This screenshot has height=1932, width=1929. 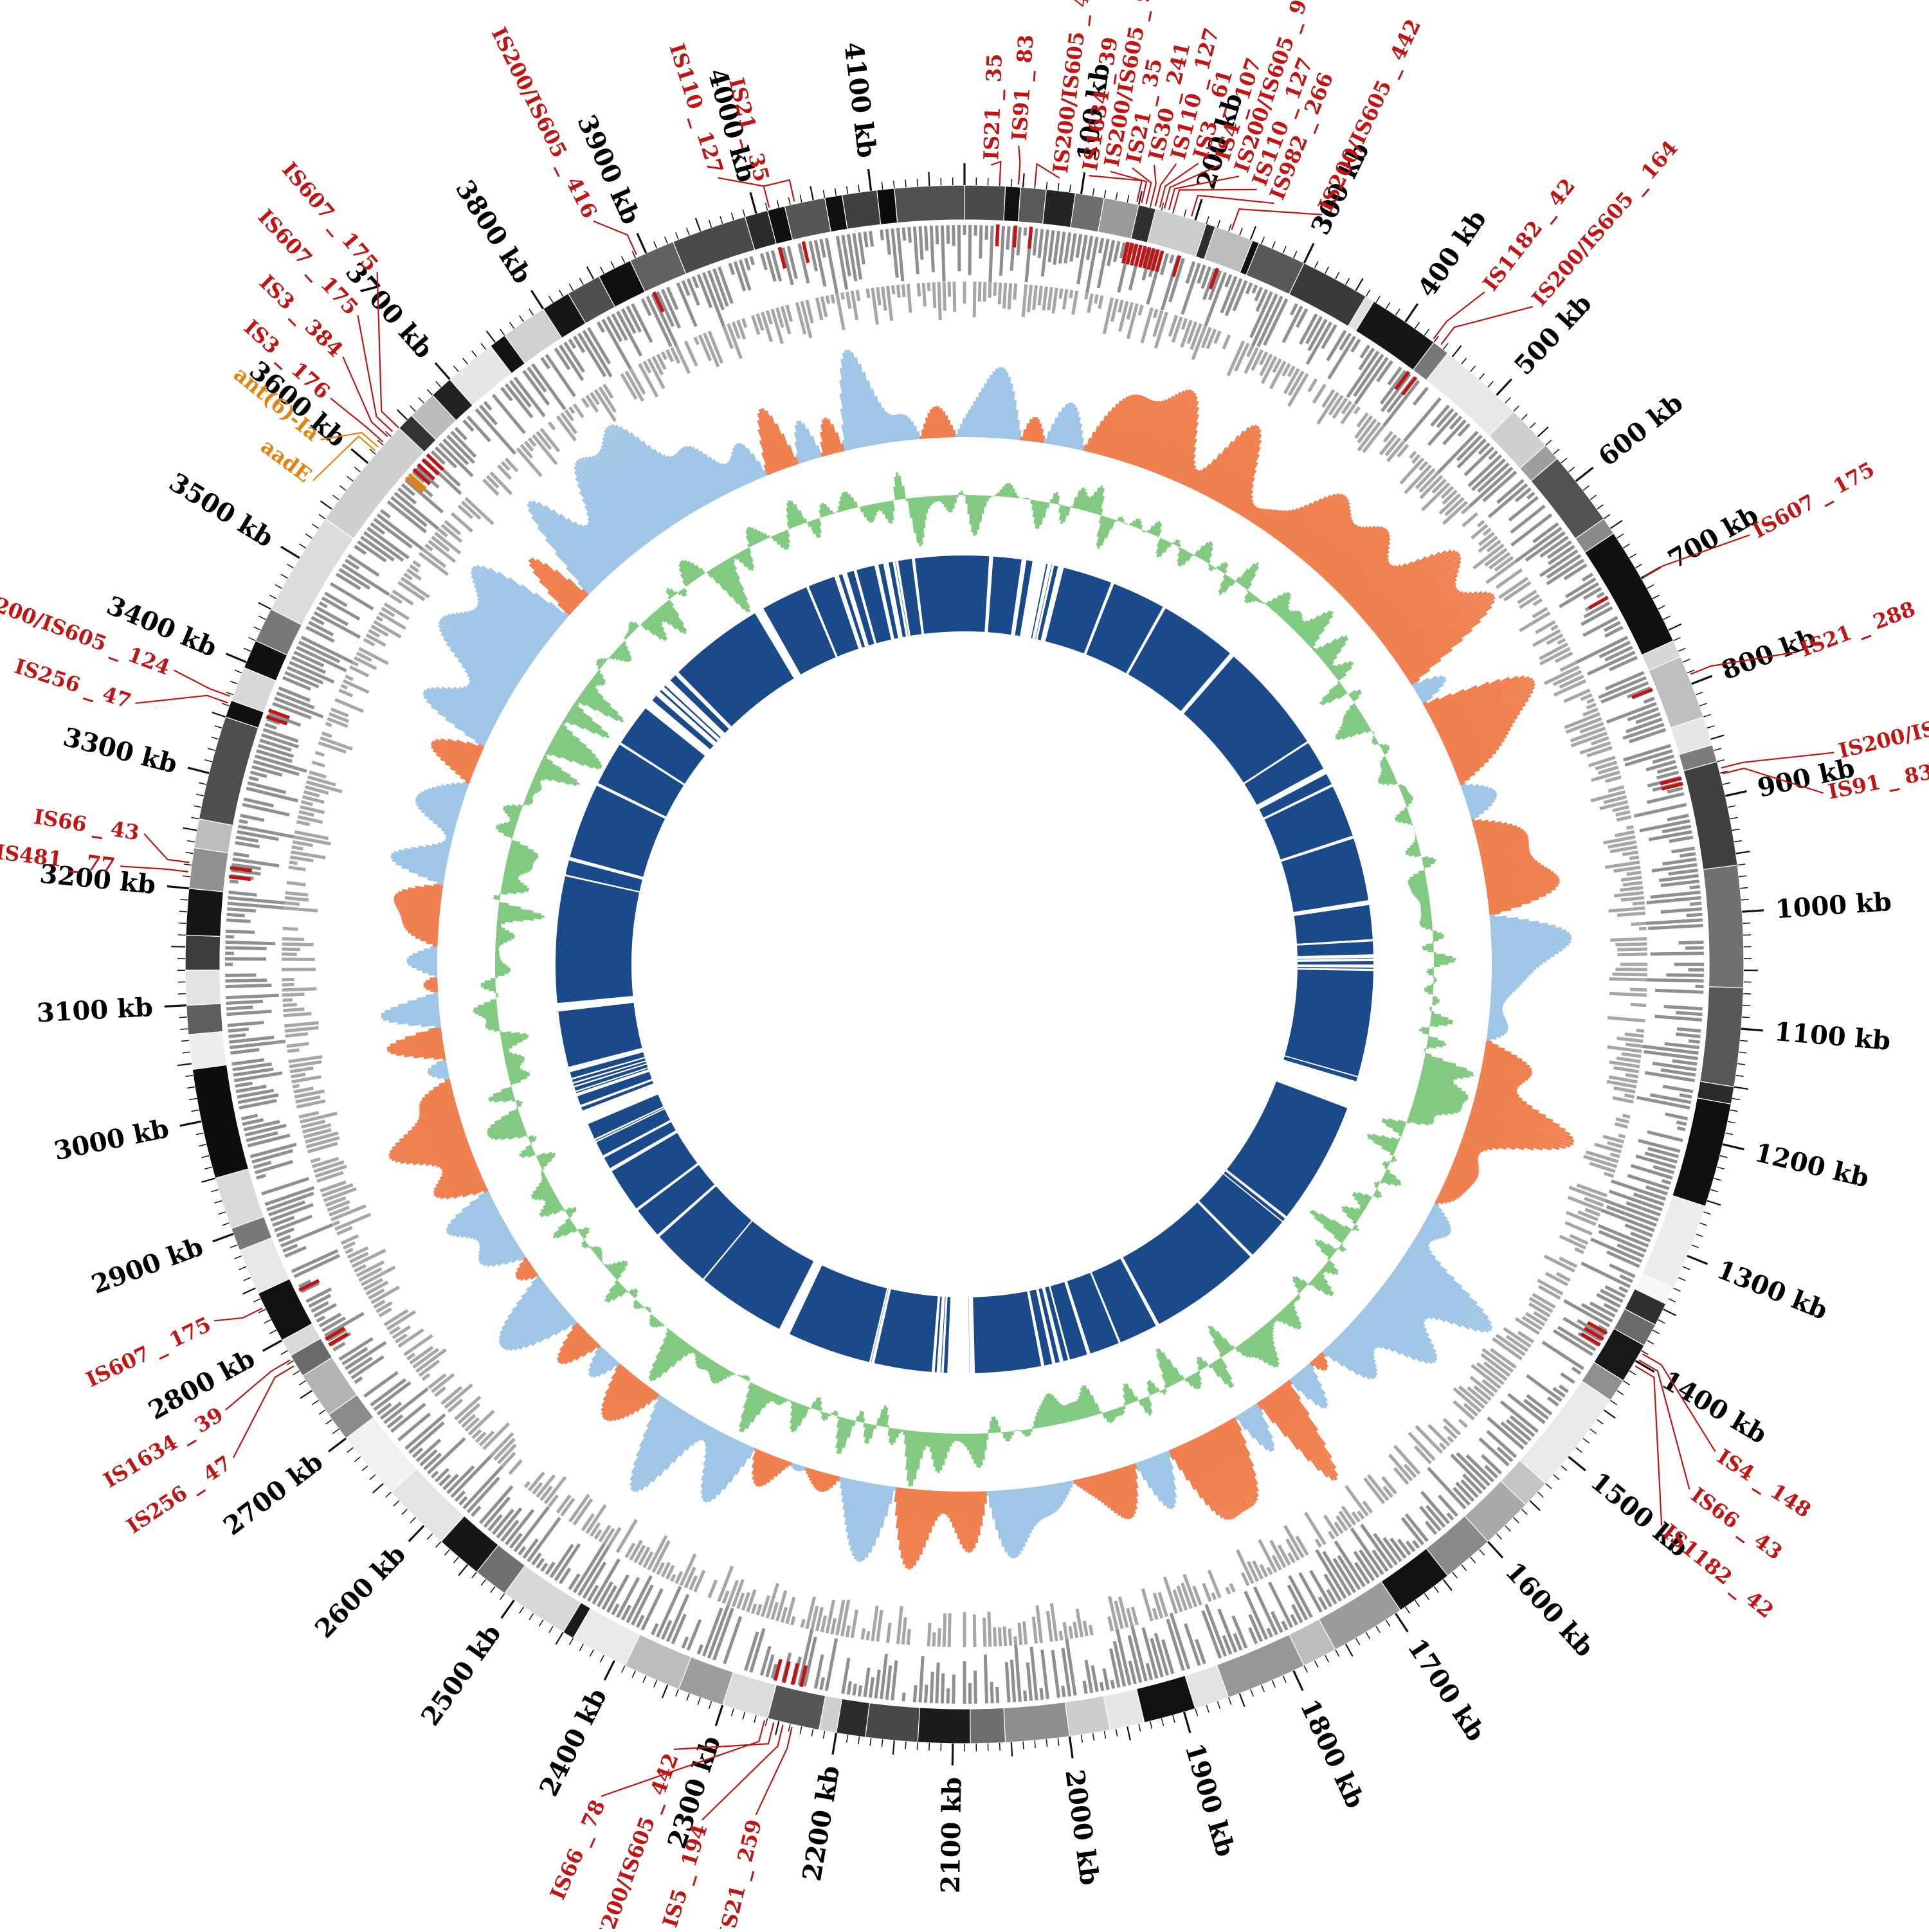 What do you see at coordinates (1039, 601) in the screenshot?
I see `reference-arc` at bounding box center [1039, 601].